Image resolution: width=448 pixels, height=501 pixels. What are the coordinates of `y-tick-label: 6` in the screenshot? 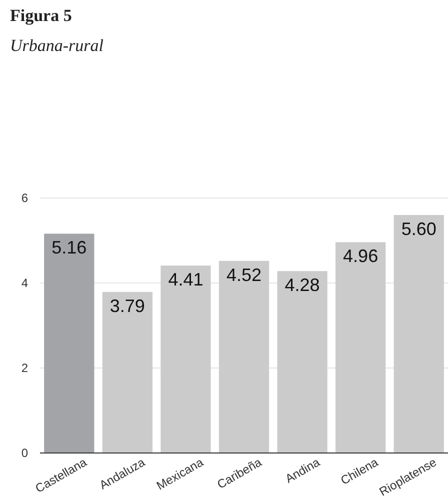 It's located at (24, 198).